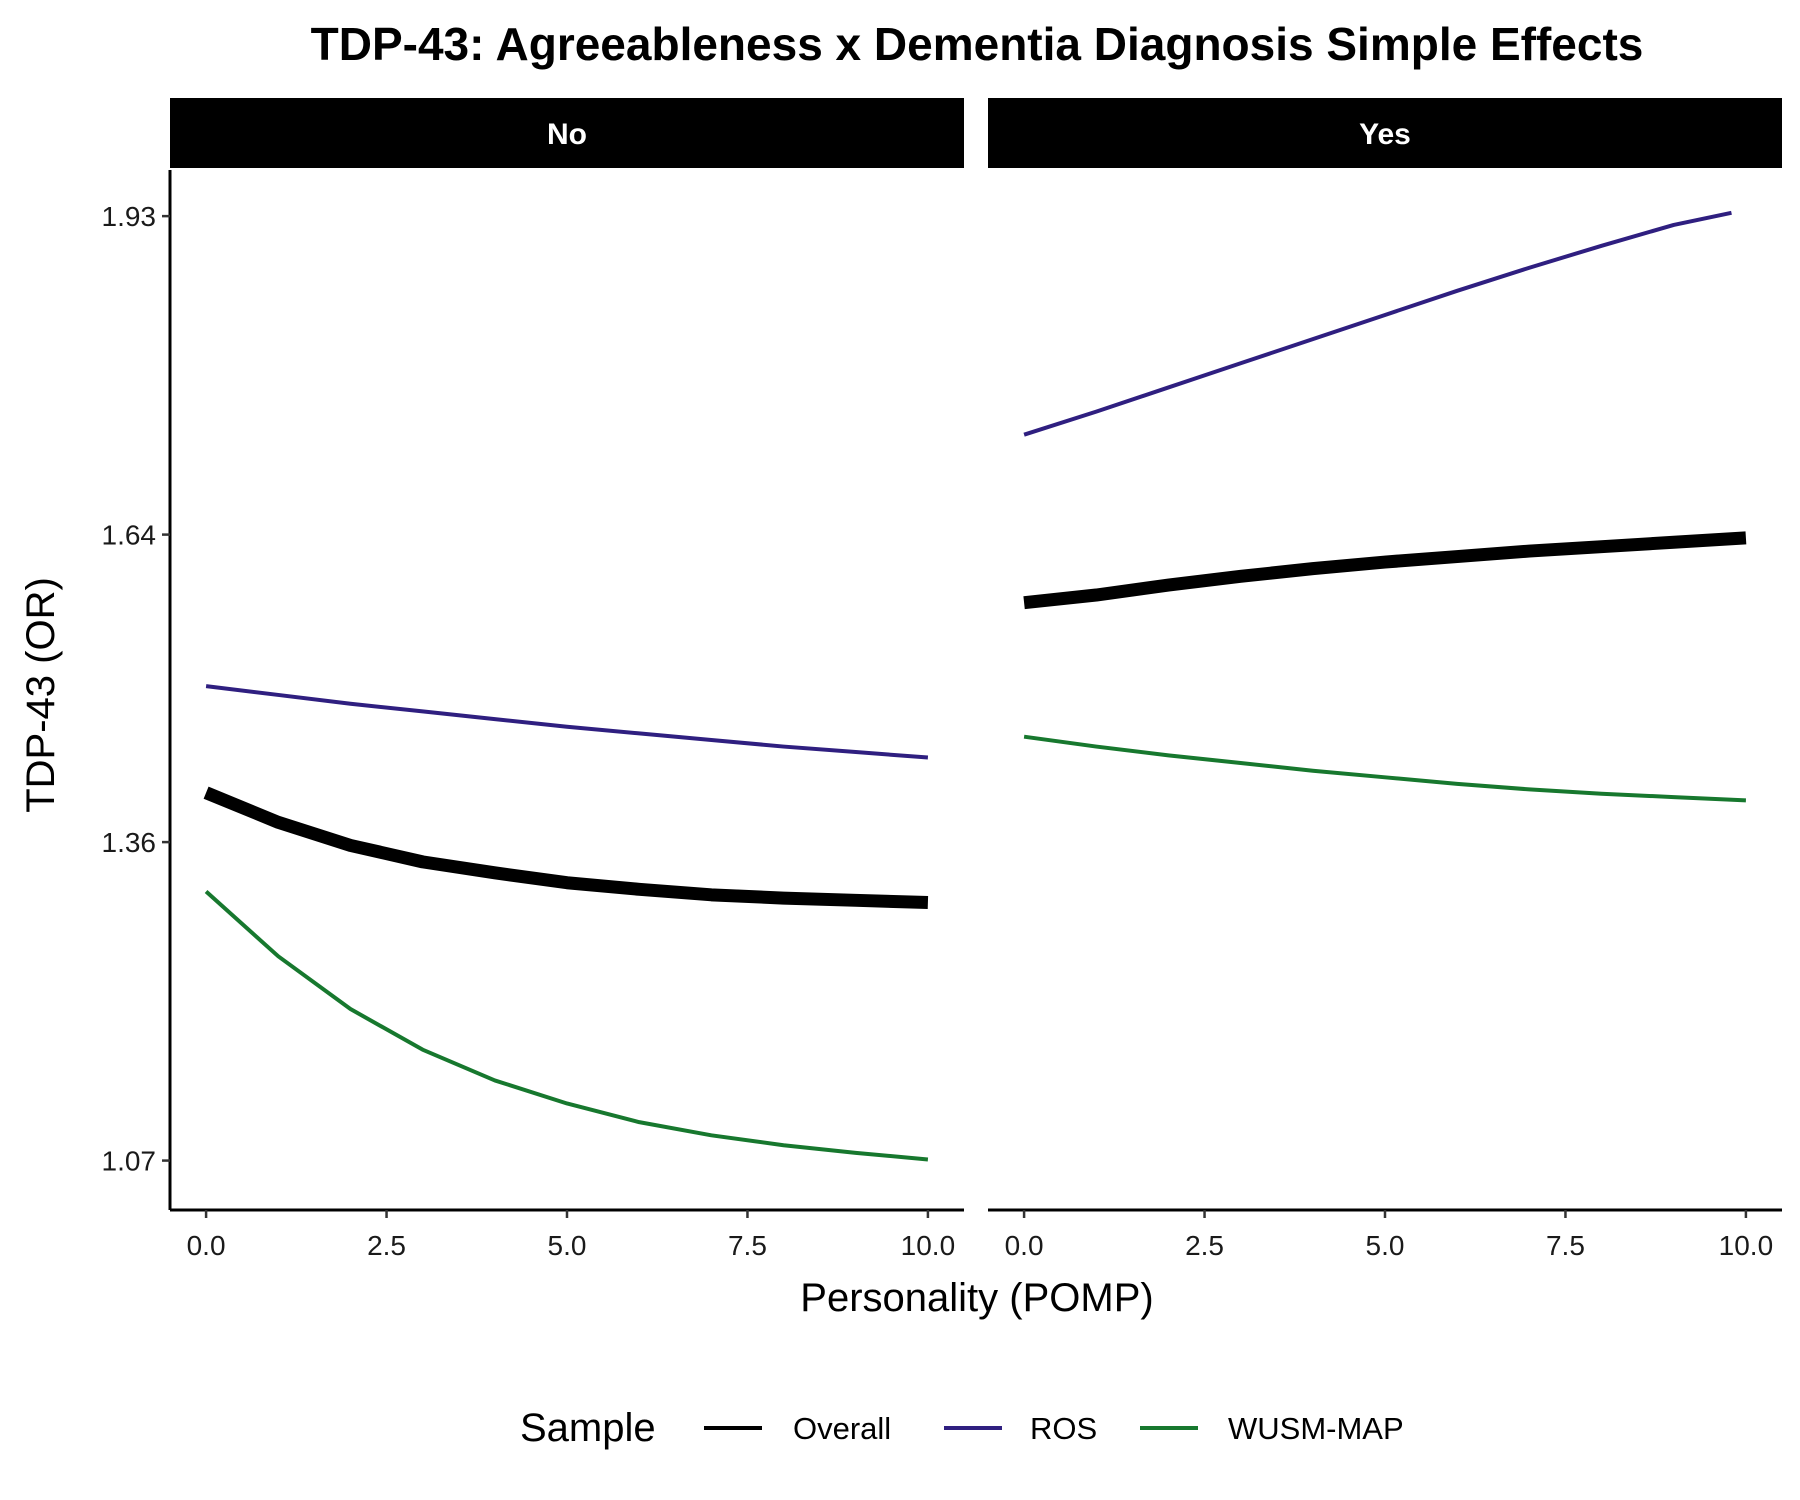  What do you see at coordinates (566, 847) in the screenshot?
I see `series-line-overall-no` at bounding box center [566, 847].